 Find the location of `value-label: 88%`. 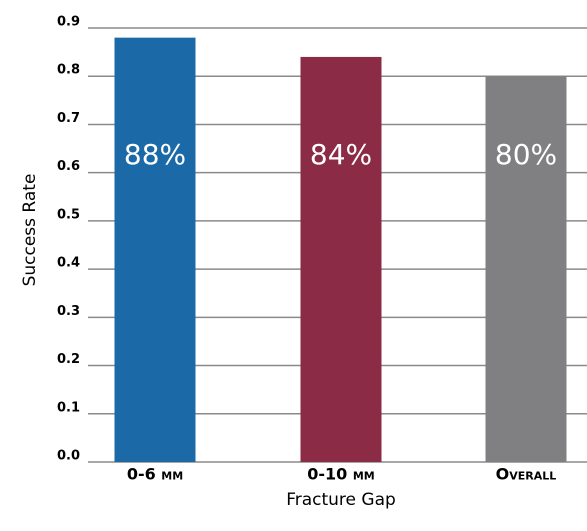

value-label: 88% is located at coordinates (155, 154).